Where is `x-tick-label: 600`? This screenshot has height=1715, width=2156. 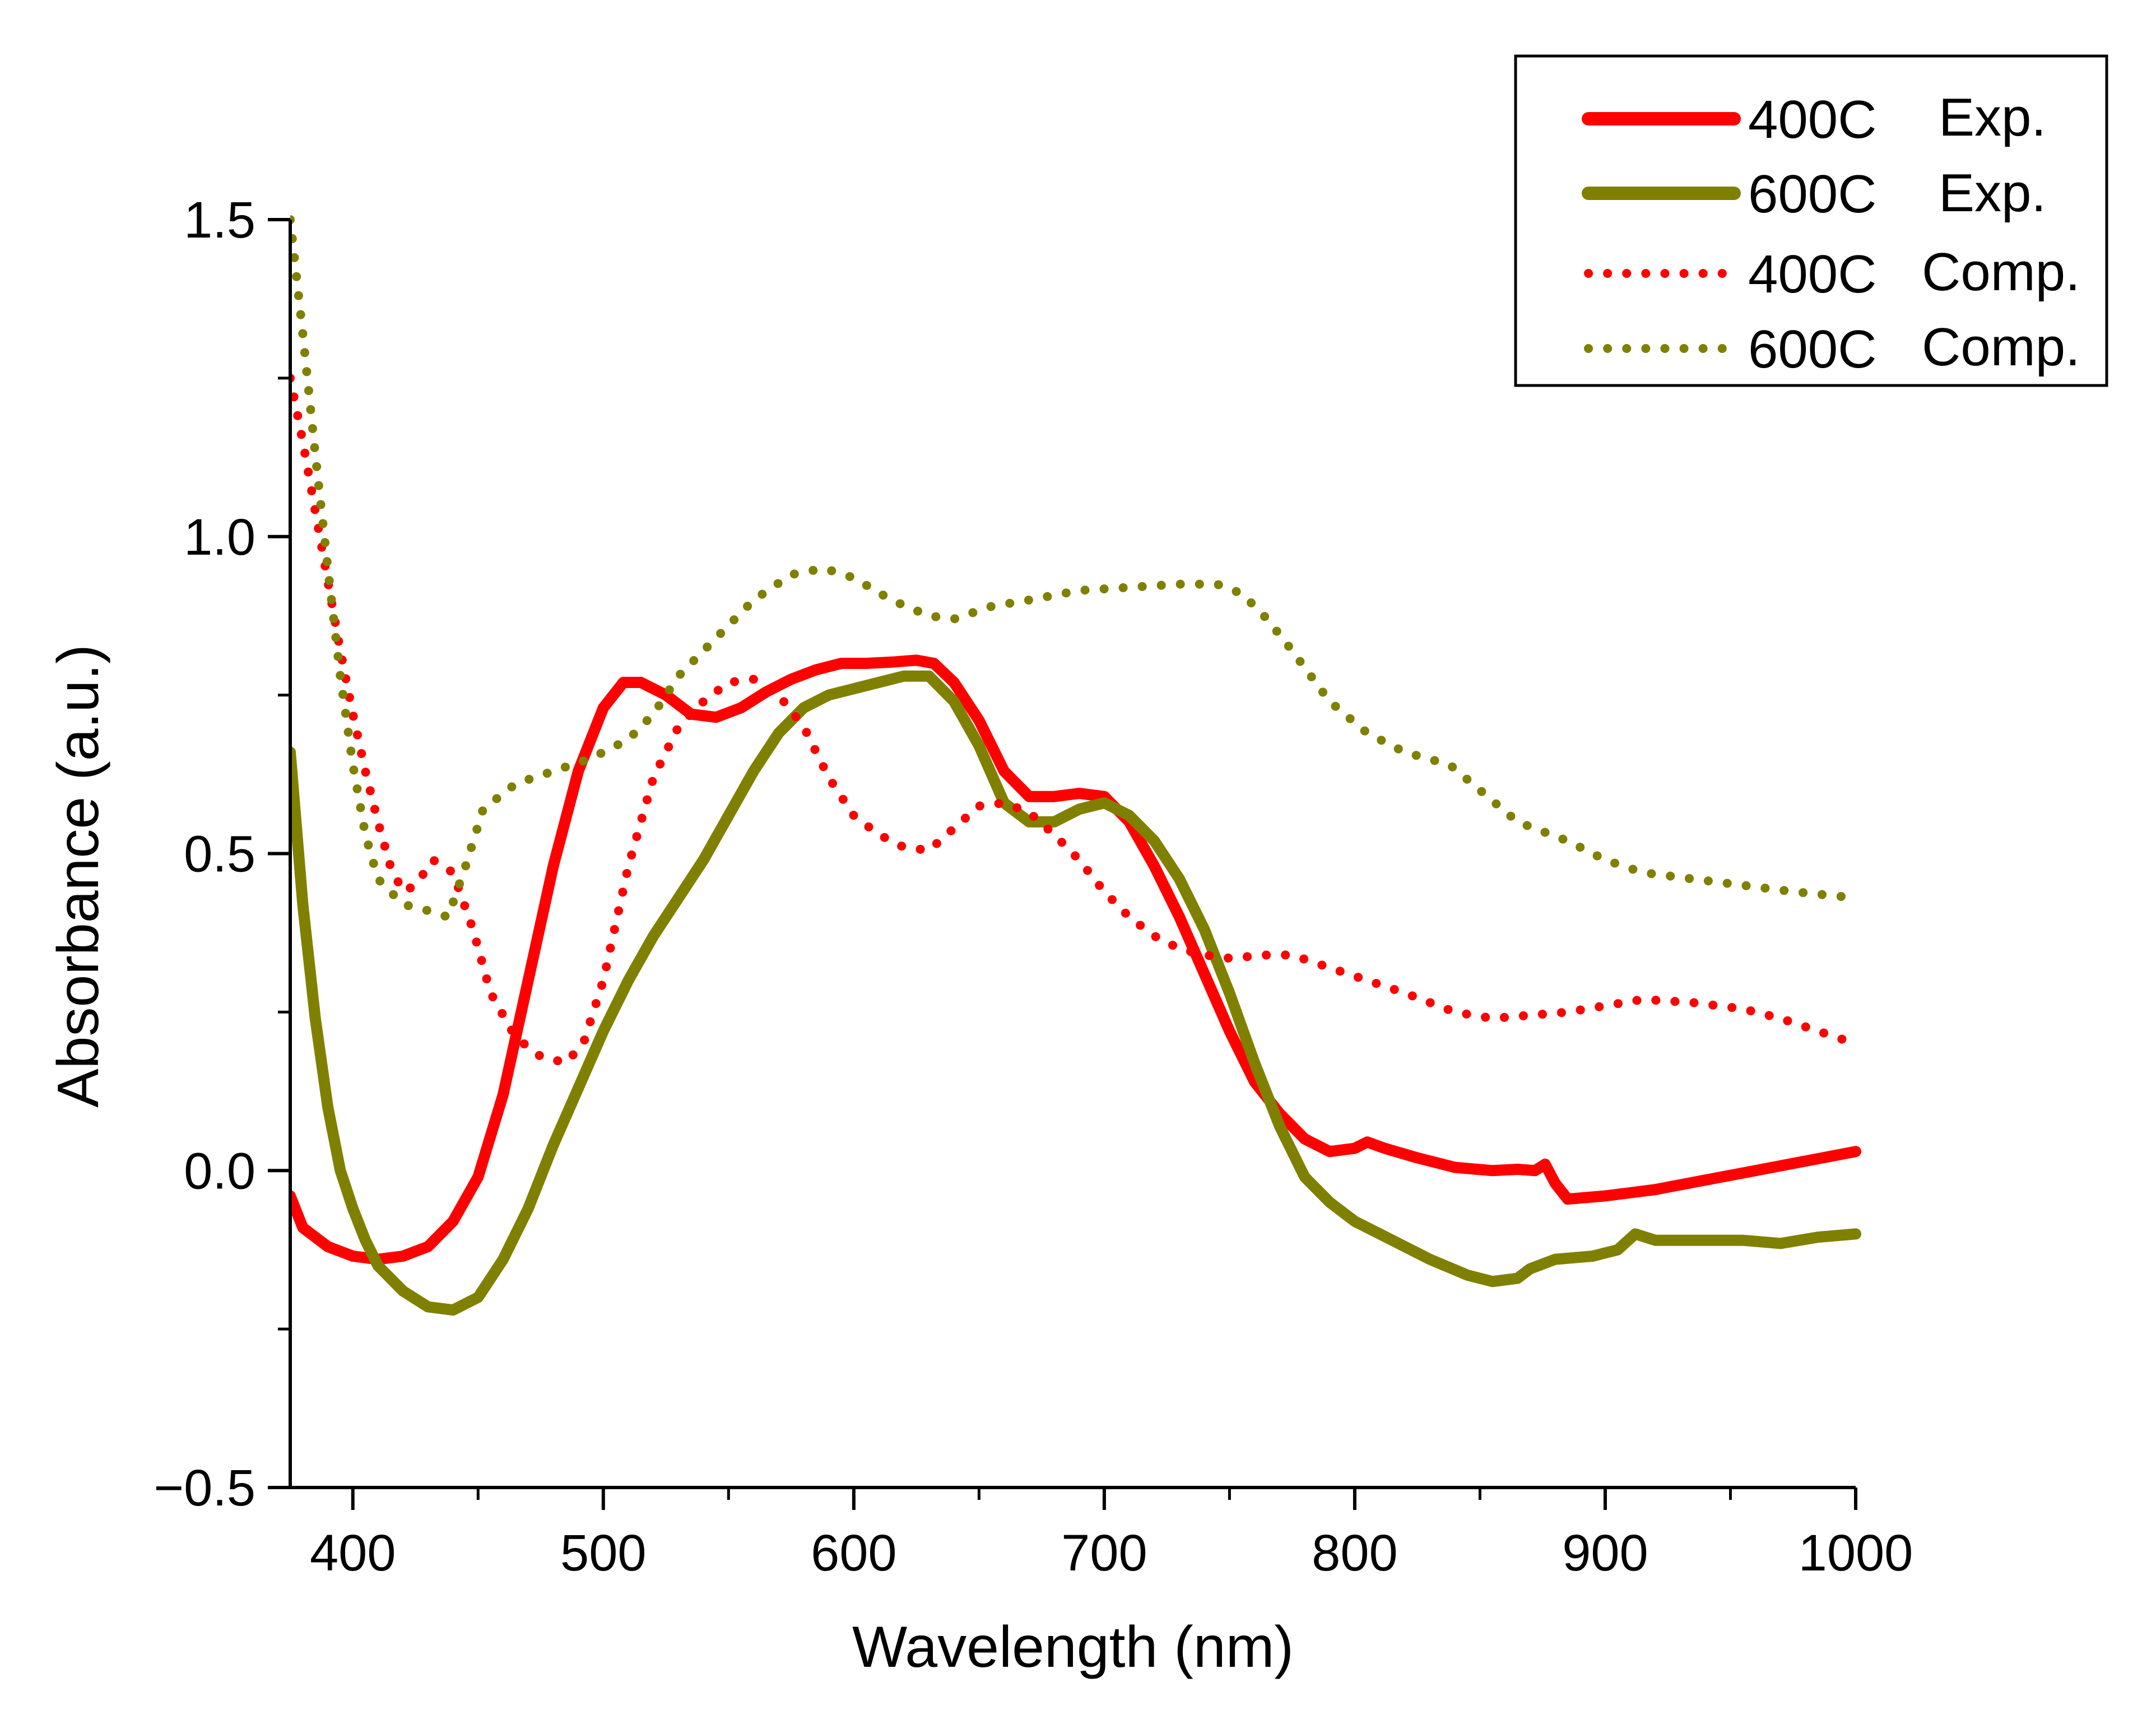 x-tick-label: 600 is located at coordinates (854, 1553).